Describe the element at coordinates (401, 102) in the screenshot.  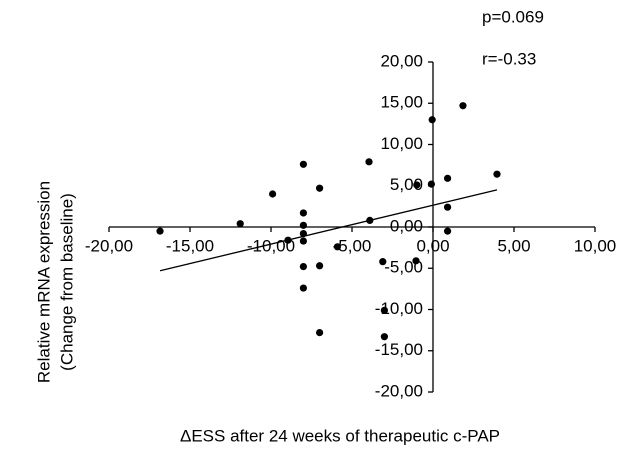
I see `y-tick-label: 15,00` at that location.